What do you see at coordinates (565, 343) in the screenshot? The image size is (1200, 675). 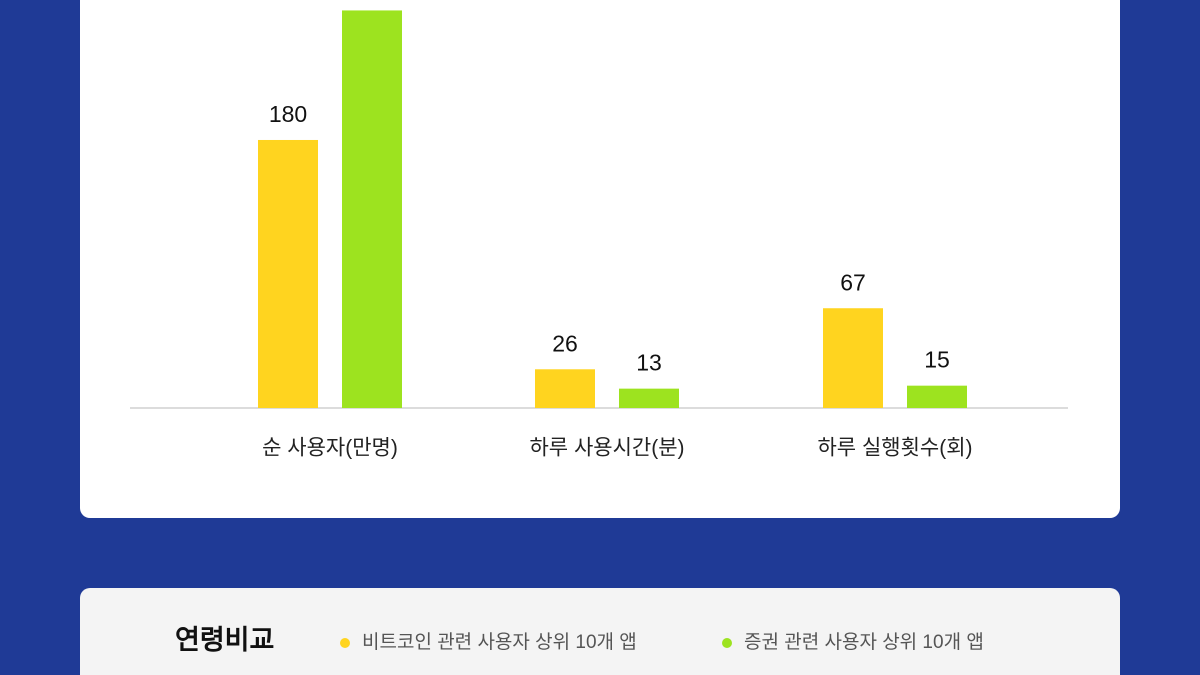 I see `value-label: 26` at bounding box center [565, 343].